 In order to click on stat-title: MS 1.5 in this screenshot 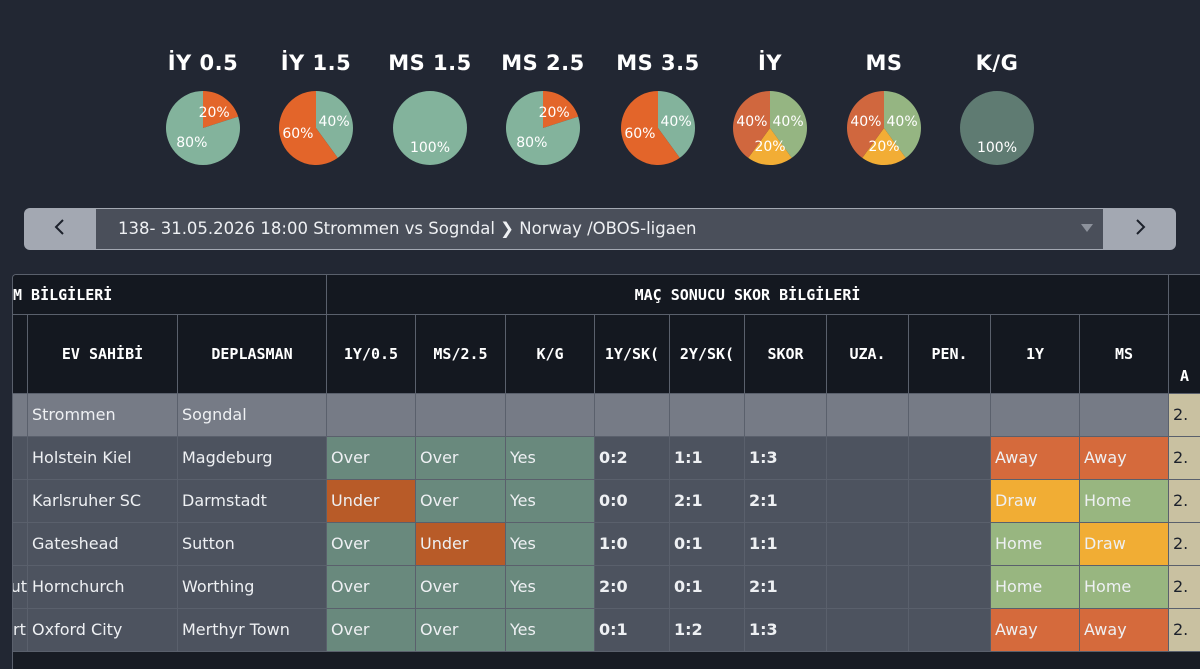, I will do `click(430, 63)`.